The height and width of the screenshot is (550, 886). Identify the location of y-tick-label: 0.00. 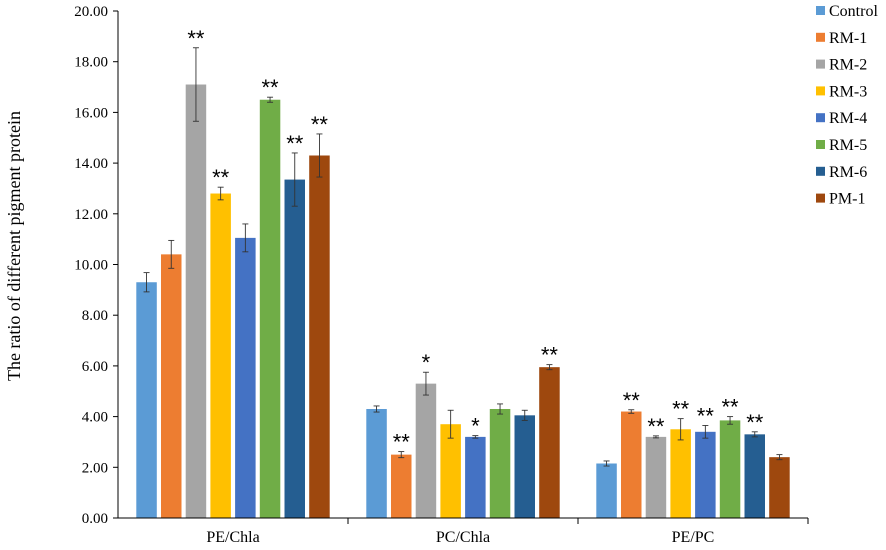
(95, 519).